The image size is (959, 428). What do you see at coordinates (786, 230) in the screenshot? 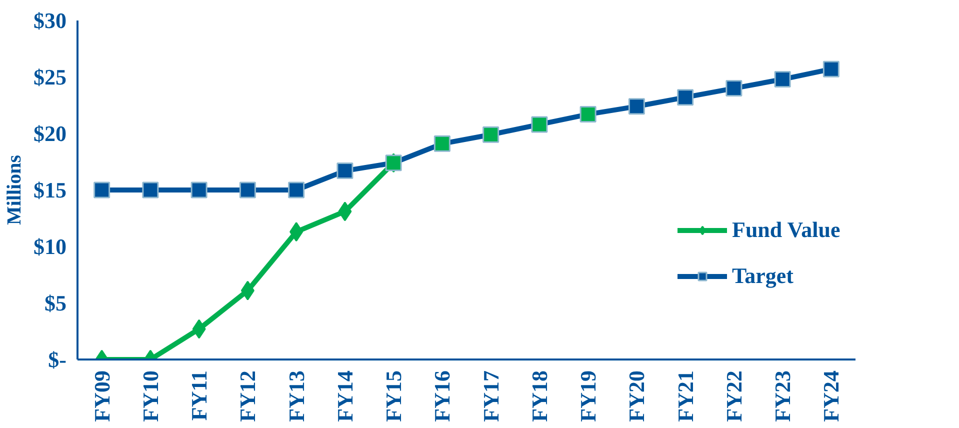
I see `legend-label: Fund Value` at bounding box center [786, 230].